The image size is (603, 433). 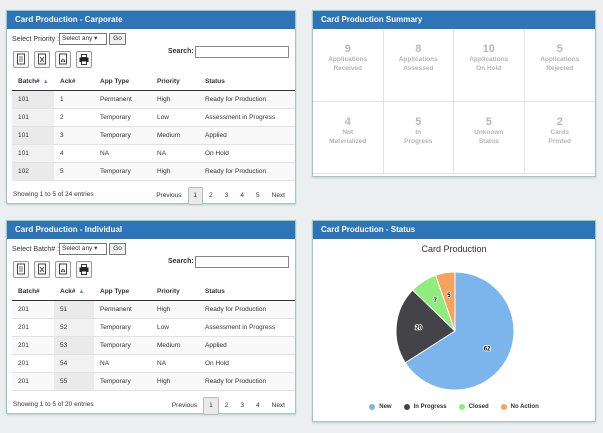 I want to click on cell-ack: 4, so click(x=74, y=153).